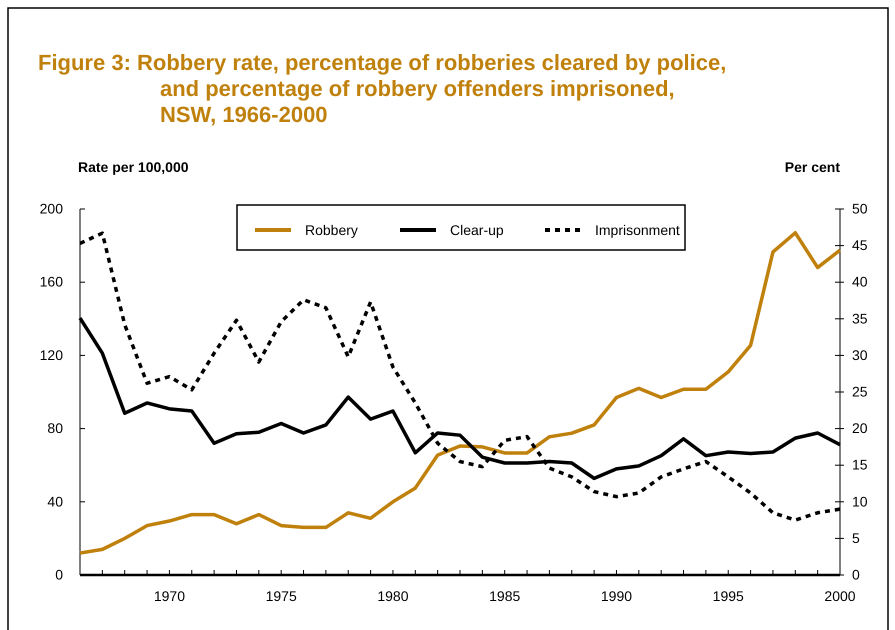 The image size is (895, 630). Describe the element at coordinates (860, 464) in the screenshot. I see `y2-tick-label: 15` at that location.